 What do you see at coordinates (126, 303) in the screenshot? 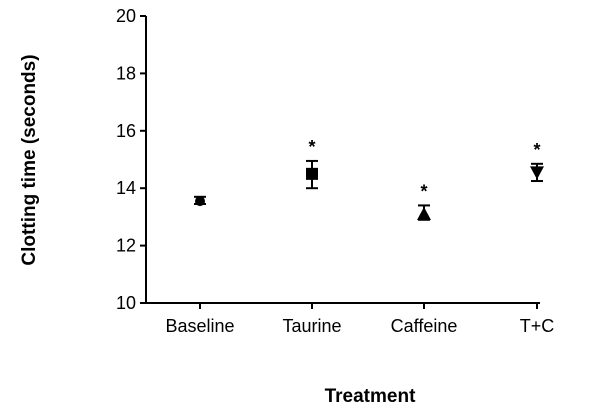
I see `y-tick-label: 10` at bounding box center [126, 303].